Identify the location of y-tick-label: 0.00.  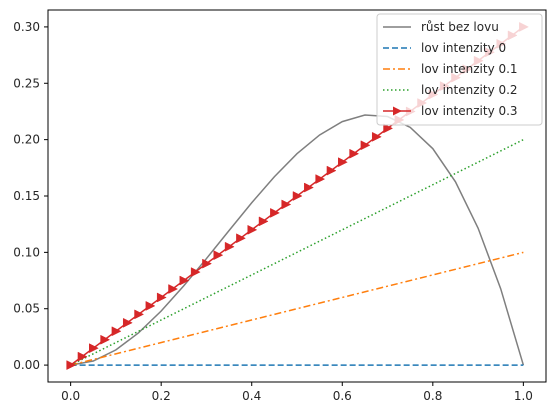
(26, 365).